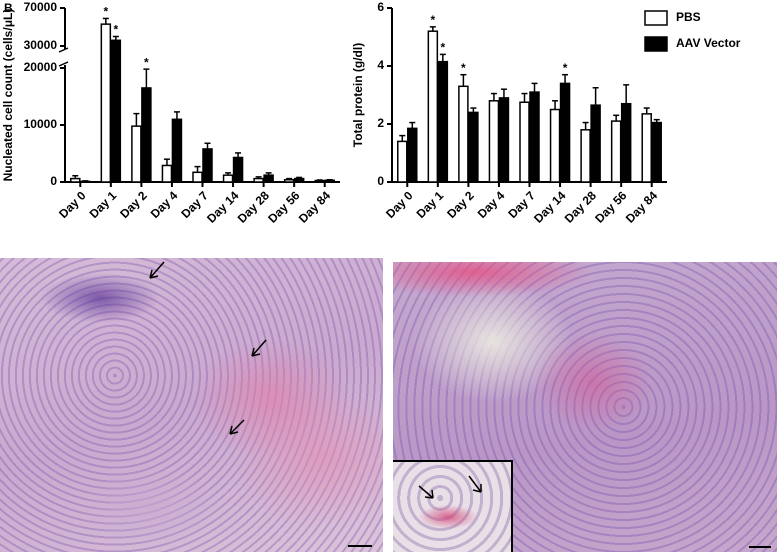 The width and height of the screenshot is (777, 552). I want to click on y-tick-label: 30000, so click(41, 45).